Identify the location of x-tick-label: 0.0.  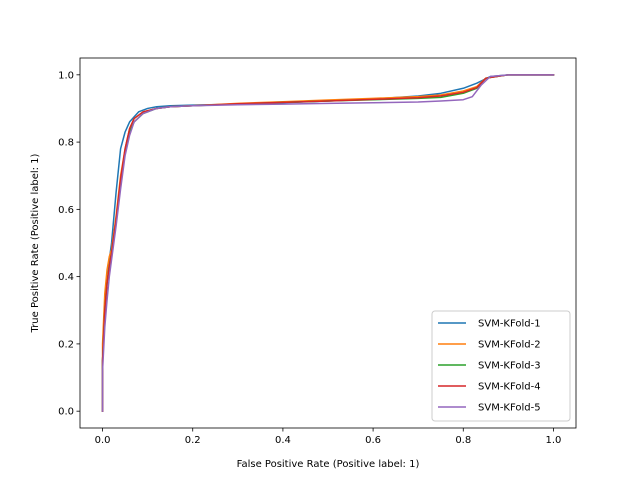
(103, 440).